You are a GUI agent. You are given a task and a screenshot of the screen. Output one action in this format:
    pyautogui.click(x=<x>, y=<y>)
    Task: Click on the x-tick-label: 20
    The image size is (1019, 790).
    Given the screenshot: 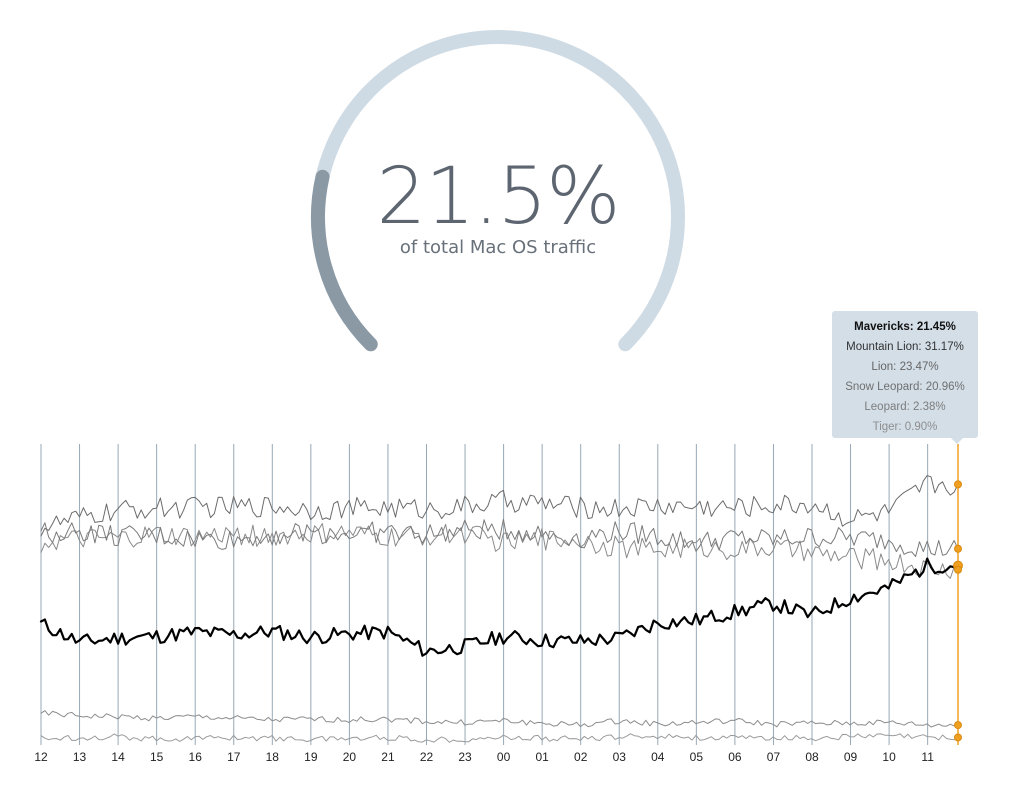 What is the action you would take?
    pyautogui.click(x=350, y=757)
    